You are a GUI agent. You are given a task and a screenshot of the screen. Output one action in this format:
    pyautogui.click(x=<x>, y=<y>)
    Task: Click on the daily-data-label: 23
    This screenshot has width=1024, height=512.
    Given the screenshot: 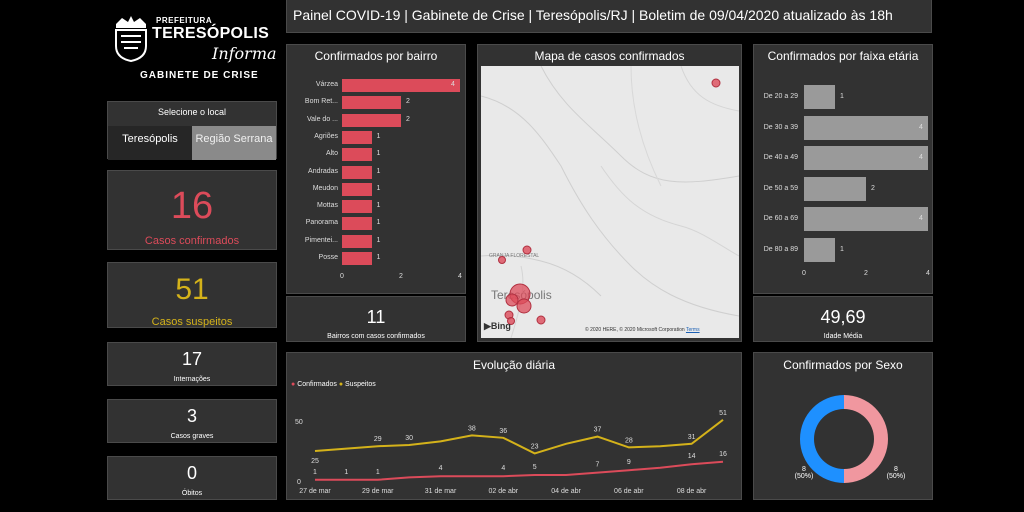 What is the action you would take?
    pyautogui.click(x=535, y=446)
    